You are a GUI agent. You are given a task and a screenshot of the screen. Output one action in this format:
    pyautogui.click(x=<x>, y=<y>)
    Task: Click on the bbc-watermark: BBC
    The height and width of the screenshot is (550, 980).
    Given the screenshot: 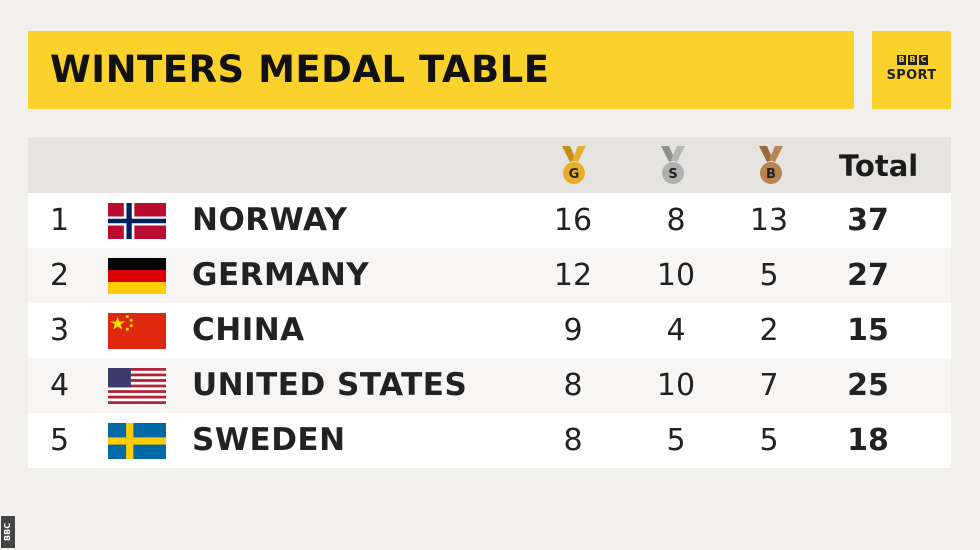 What is the action you would take?
    pyautogui.click(x=8, y=532)
    